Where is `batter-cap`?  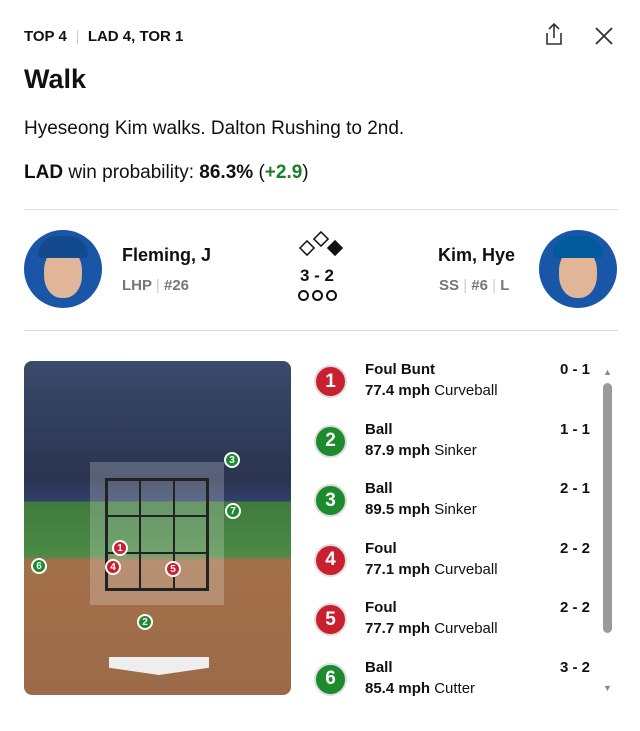
batter-cap is located at coordinates (578, 247).